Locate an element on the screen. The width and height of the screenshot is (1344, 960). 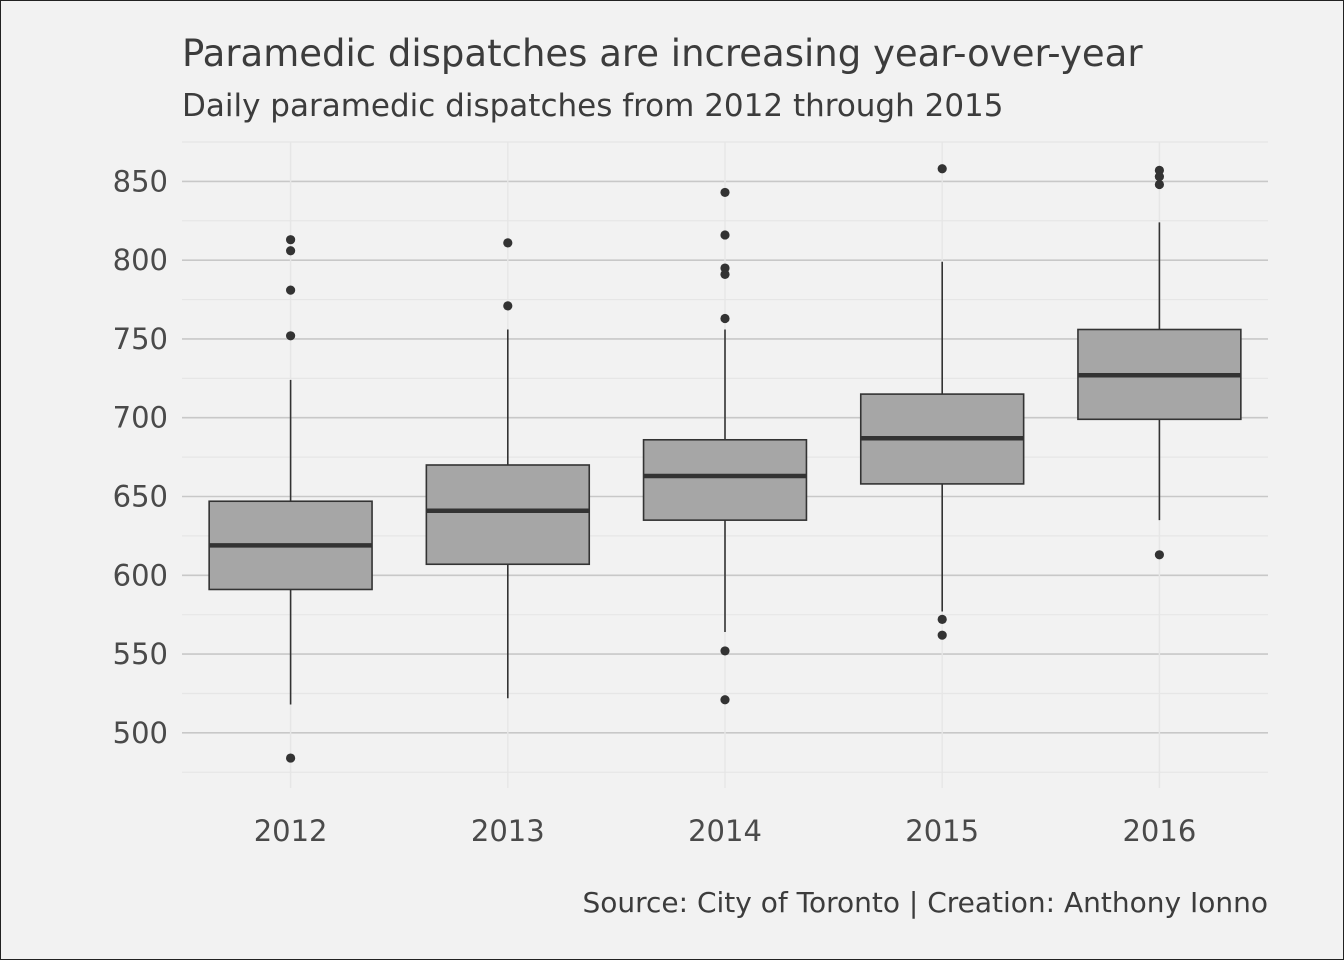
y-tick-label: 550 is located at coordinates (140, 654).